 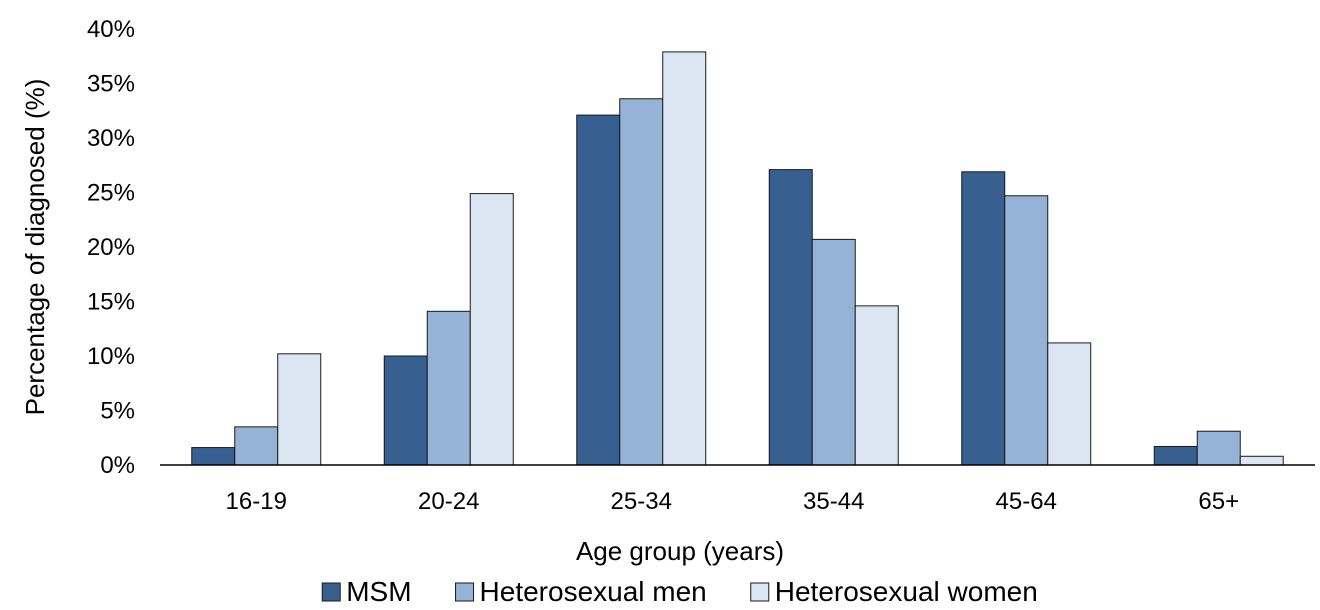 What do you see at coordinates (680, 551) in the screenshot?
I see `x-axis-title: Age group (years)` at bounding box center [680, 551].